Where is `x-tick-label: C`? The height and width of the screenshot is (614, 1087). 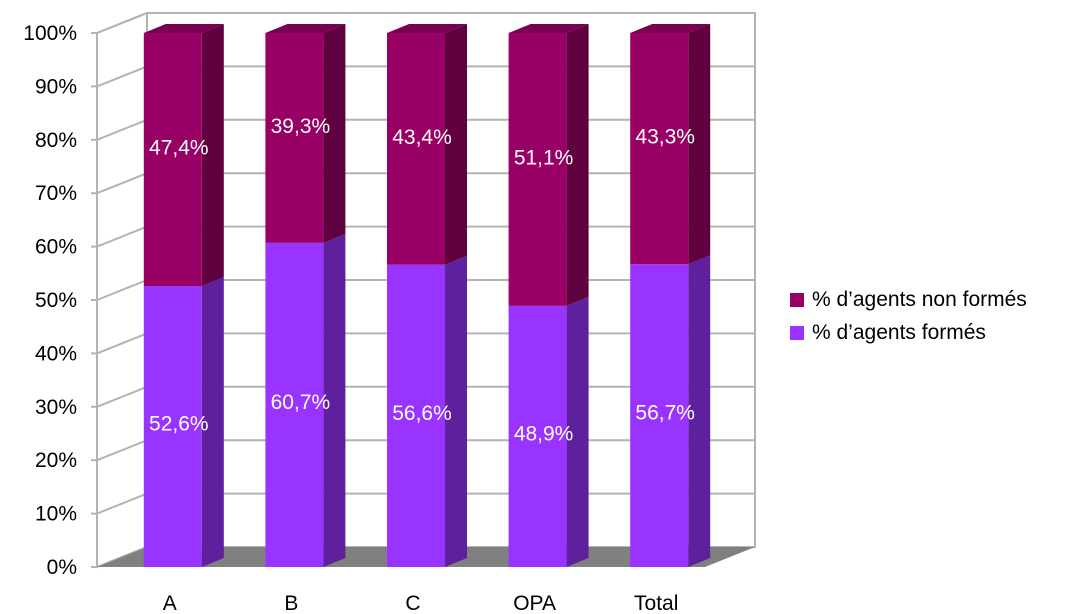
x-tick-label: C is located at coordinates (412, 603).